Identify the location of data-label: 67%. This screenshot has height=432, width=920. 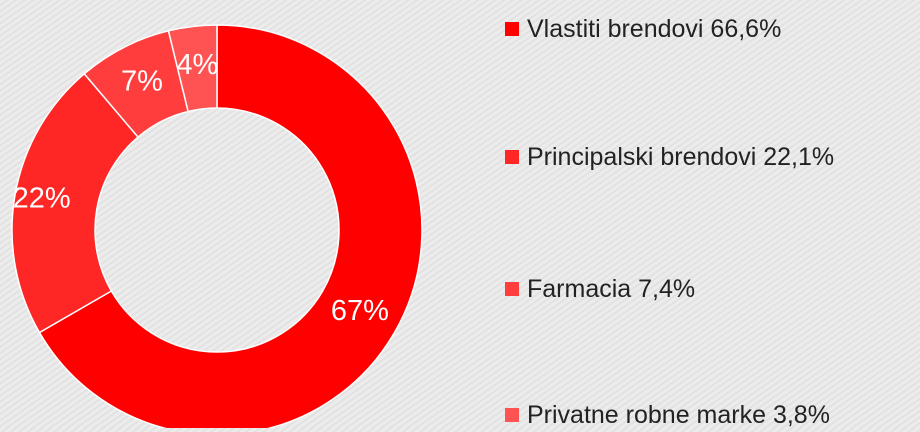
(360, 311).